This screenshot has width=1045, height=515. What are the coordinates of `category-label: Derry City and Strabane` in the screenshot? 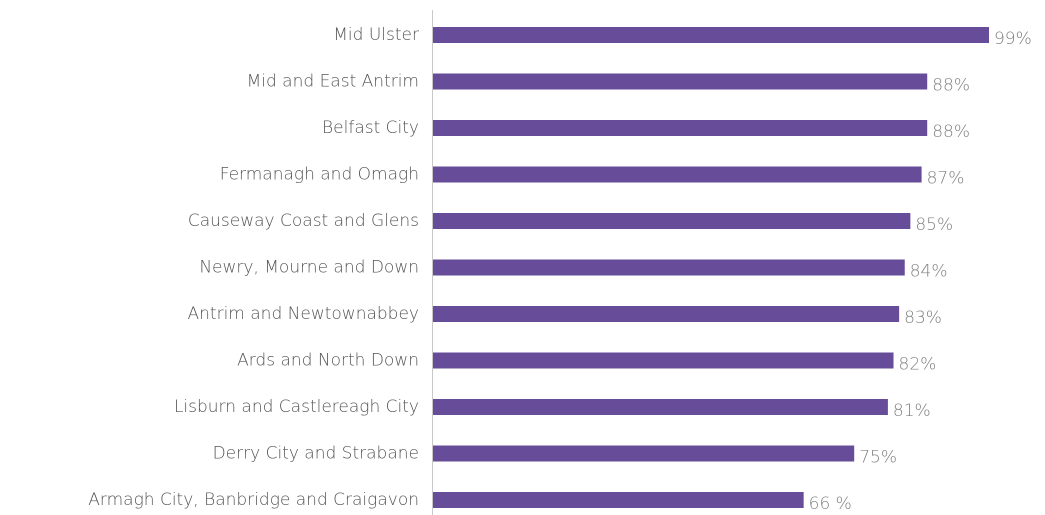 It's located at (316, 454).